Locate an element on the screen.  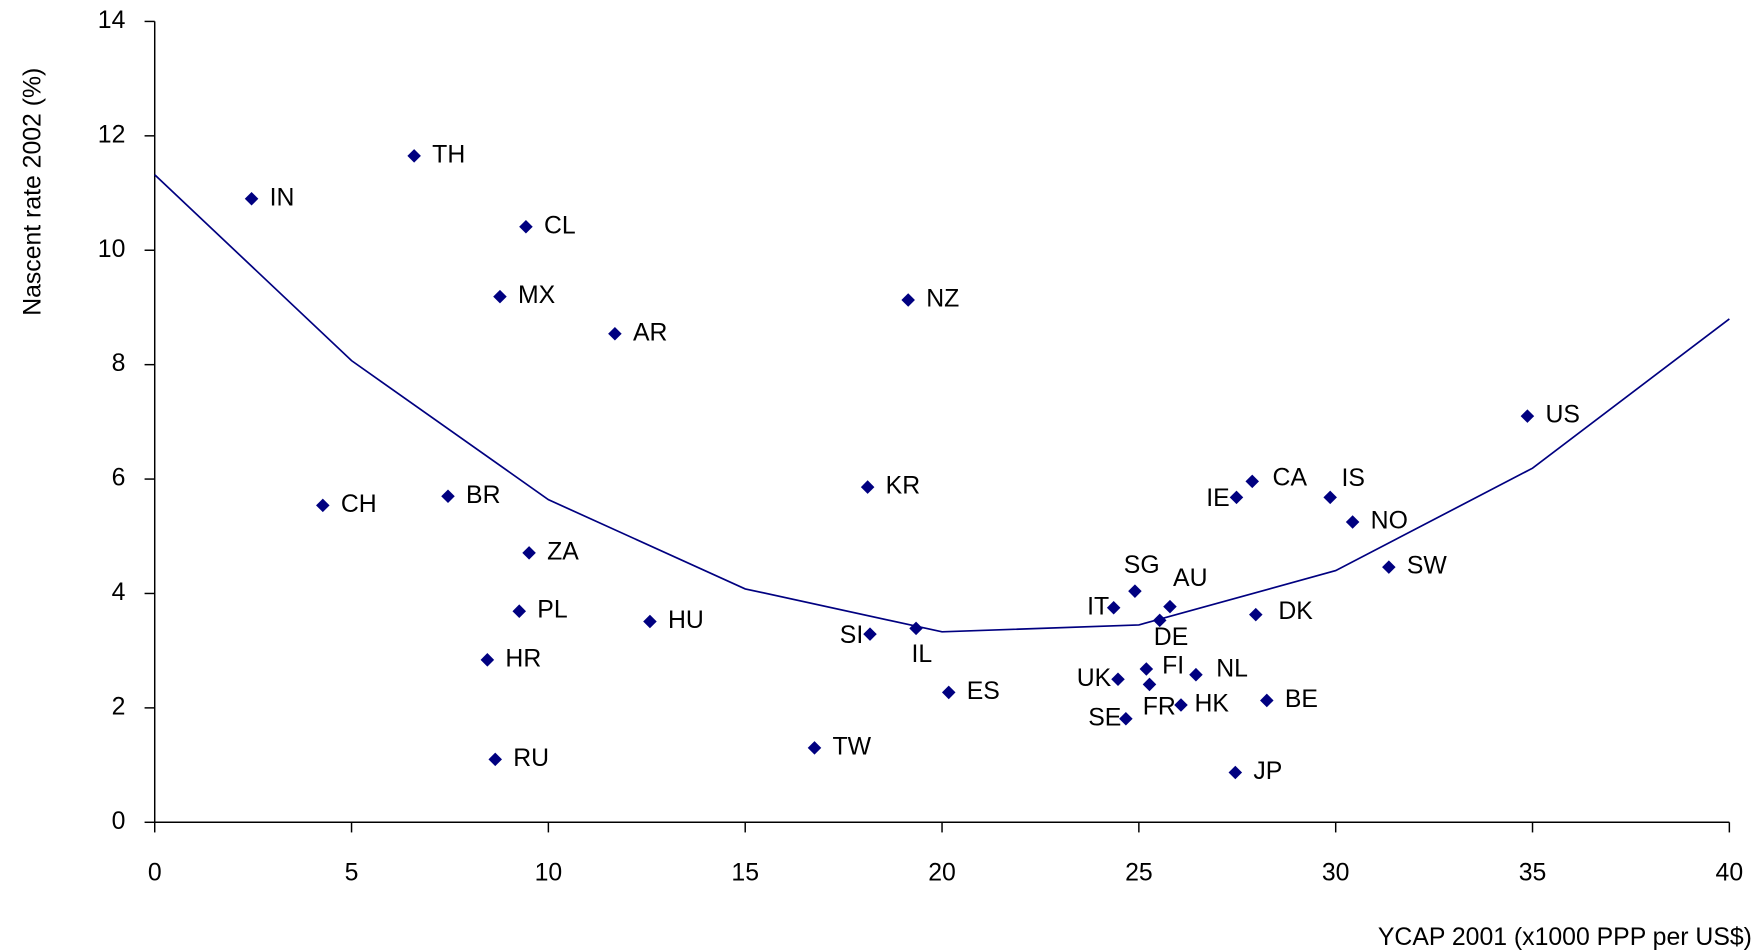
point-label: CL is located at coordinates (560, 225).